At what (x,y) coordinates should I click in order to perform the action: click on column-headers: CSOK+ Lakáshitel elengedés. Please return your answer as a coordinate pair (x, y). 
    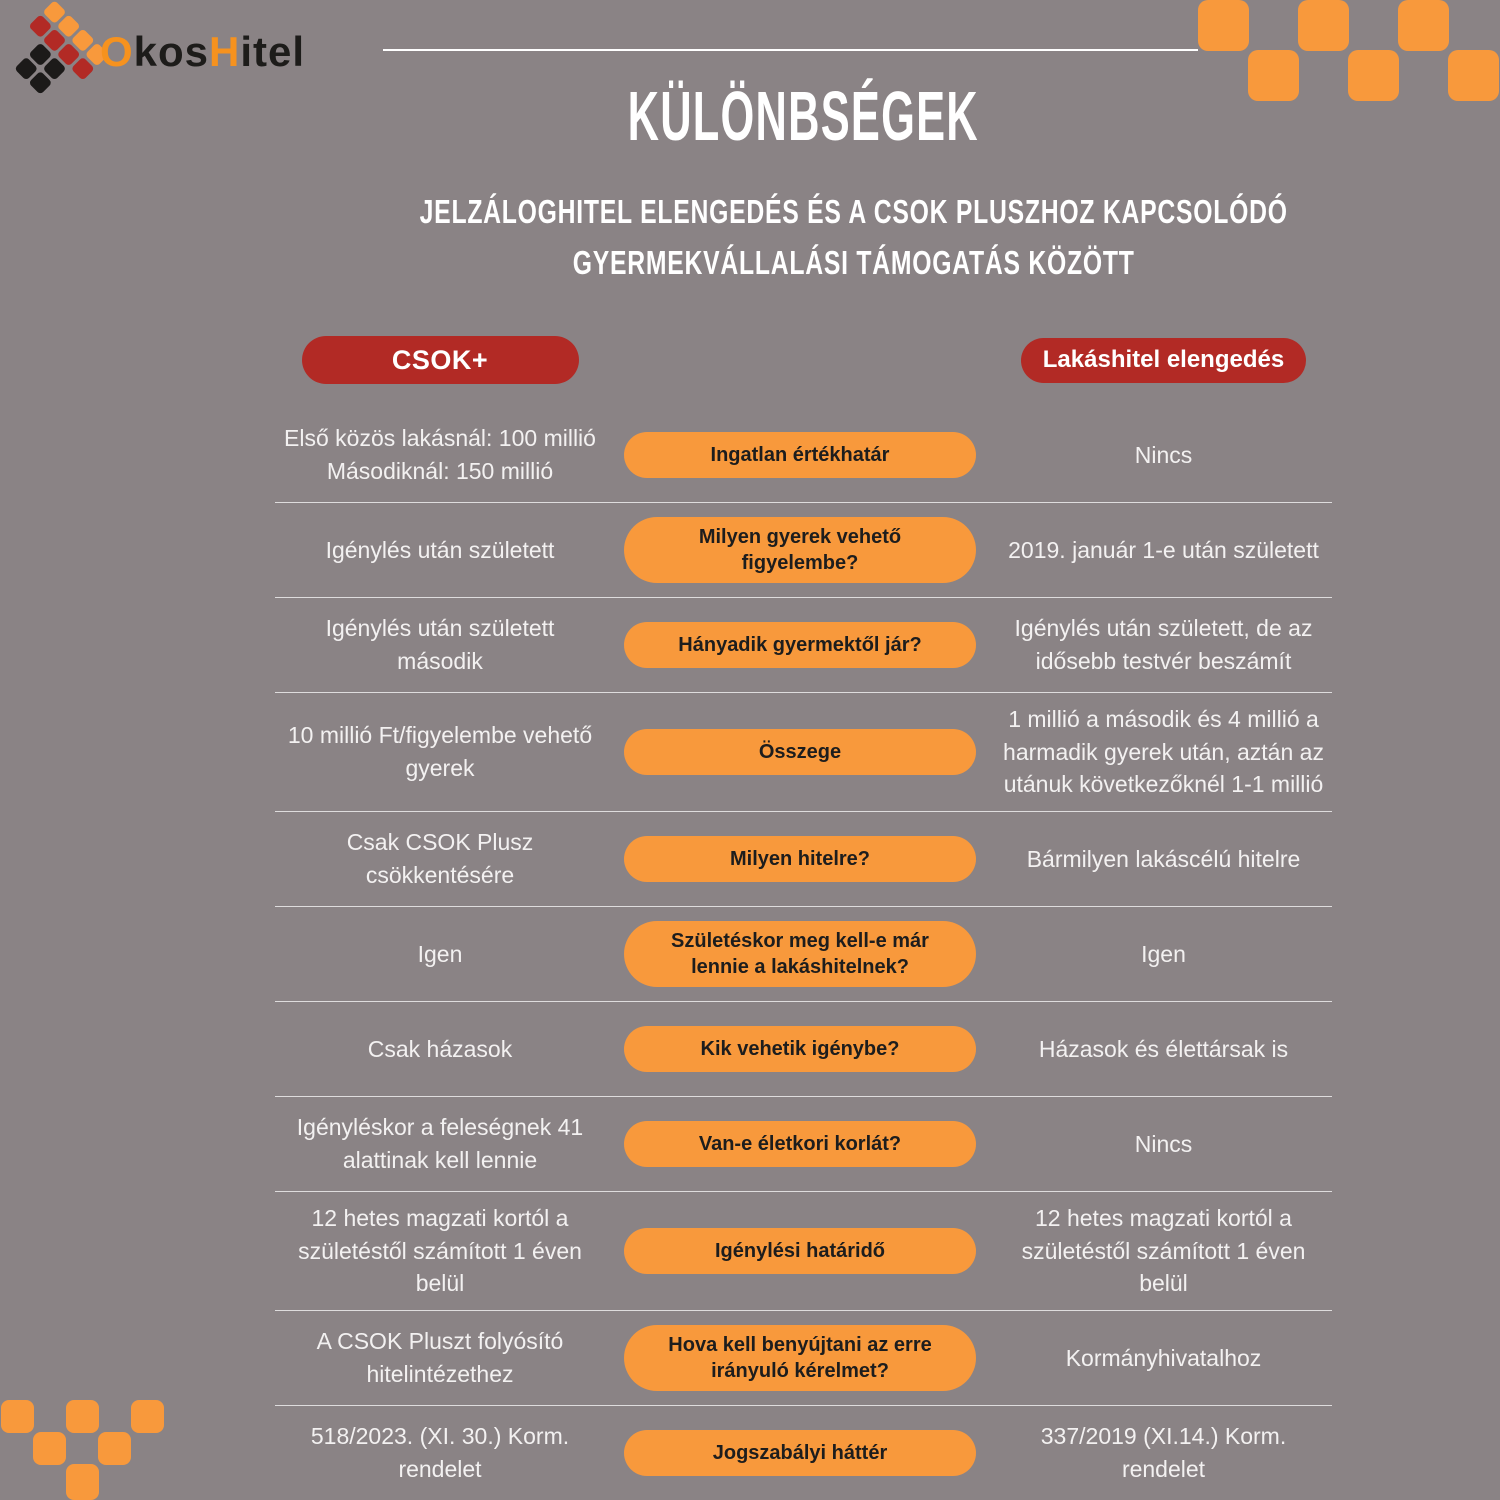
    Looking at the image, I should click on (803, 360).